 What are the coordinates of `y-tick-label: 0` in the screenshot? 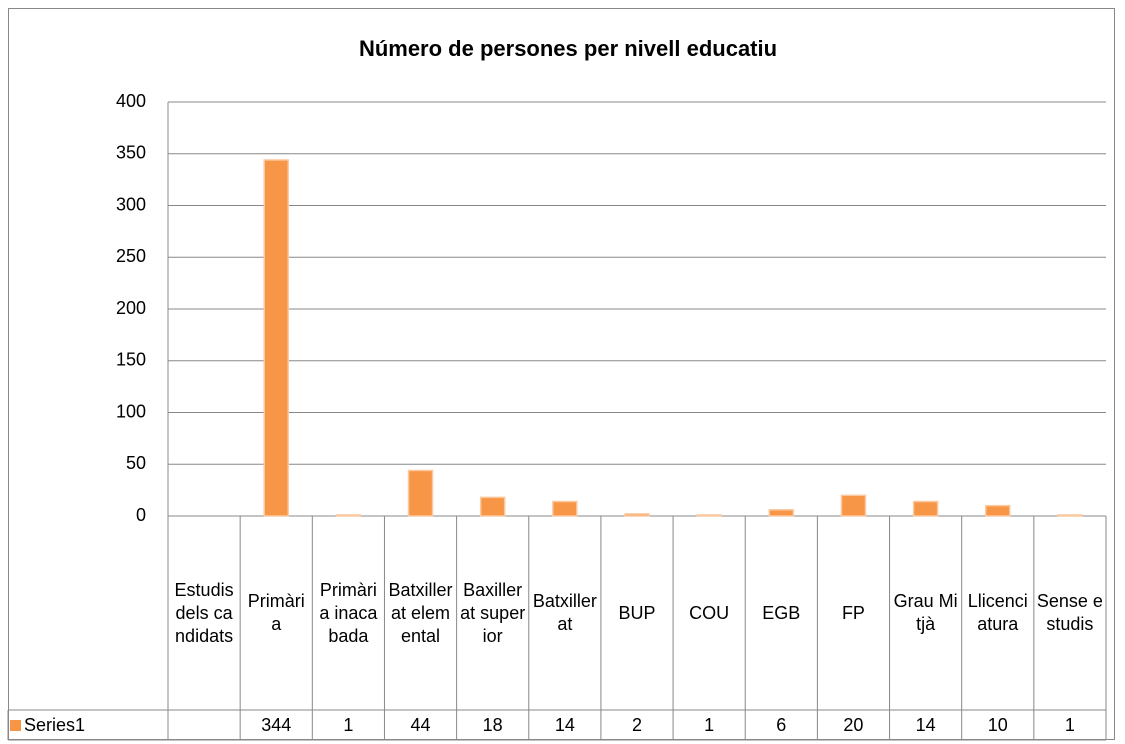 It's located at (141, 515).